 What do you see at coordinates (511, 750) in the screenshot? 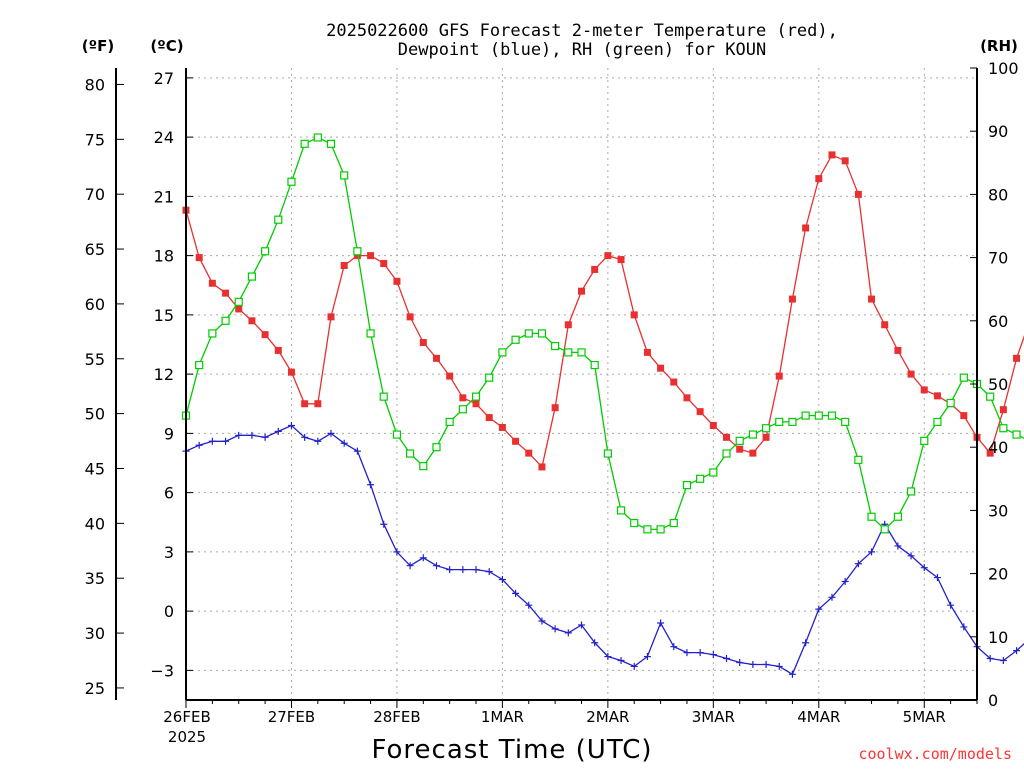
I see `x-axis-label: Forecast Time (UTC)` at bounding box center [511, 750].